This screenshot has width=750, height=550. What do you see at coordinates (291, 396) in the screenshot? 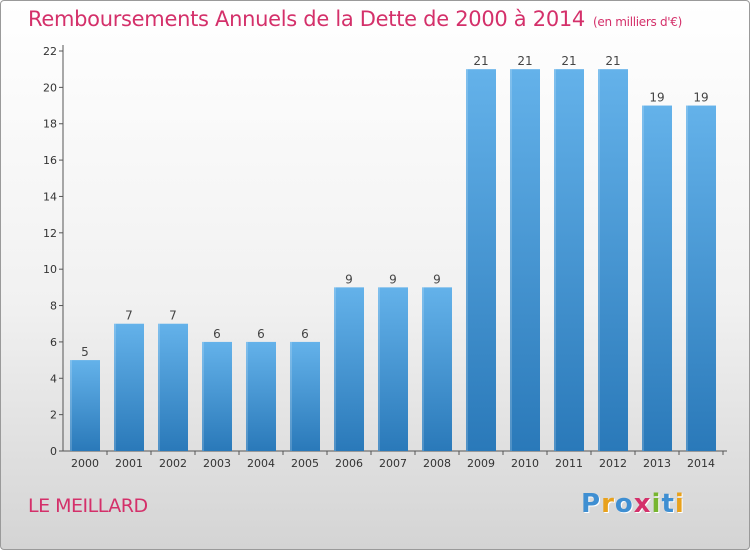
I see `bar-highlight-2005` at bounding box center [291, 396].